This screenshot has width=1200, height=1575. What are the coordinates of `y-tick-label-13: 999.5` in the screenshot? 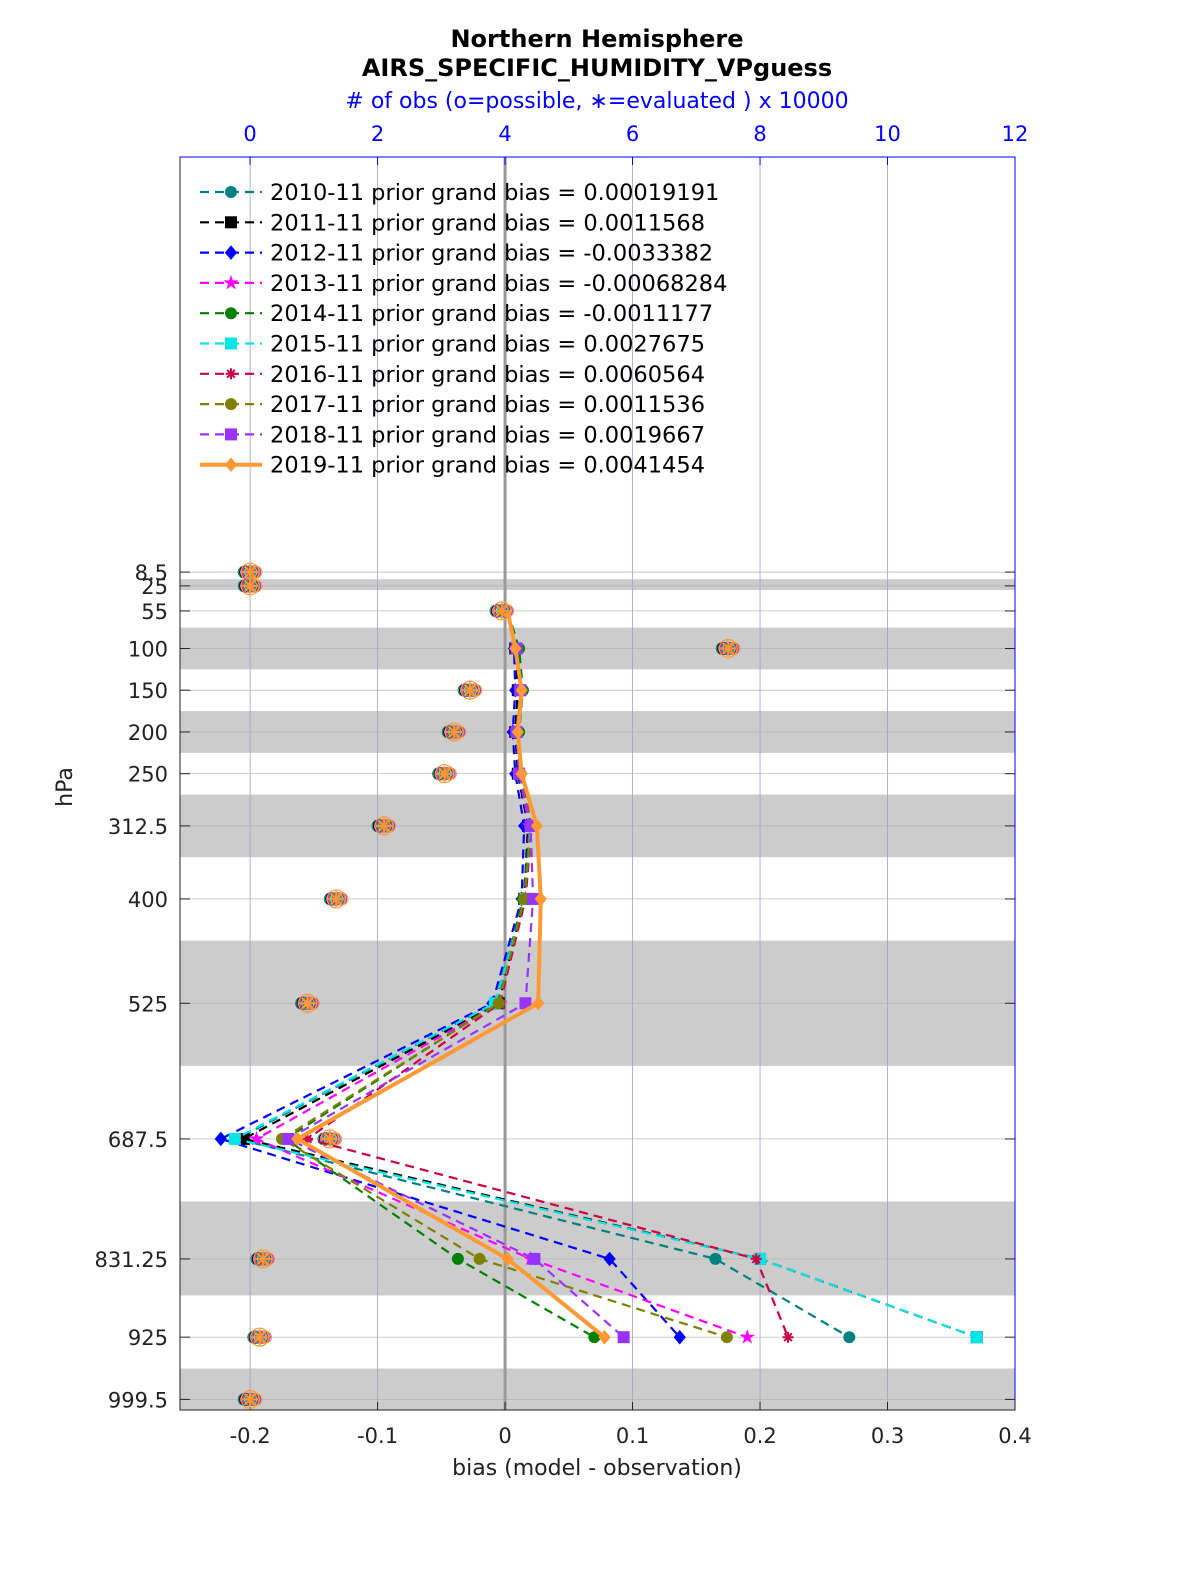 It's located at (138, 1400).